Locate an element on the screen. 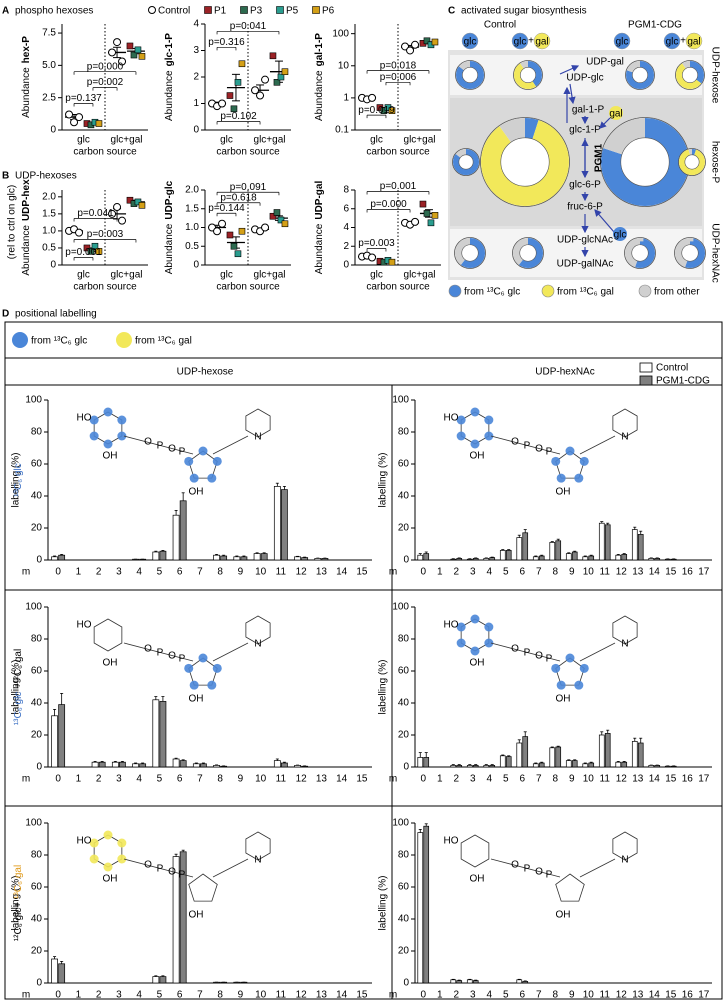 Image resolution: width=728 pixels, height=1002 pixels. carbon-source-label: glc is located at coordinates (520, 42).